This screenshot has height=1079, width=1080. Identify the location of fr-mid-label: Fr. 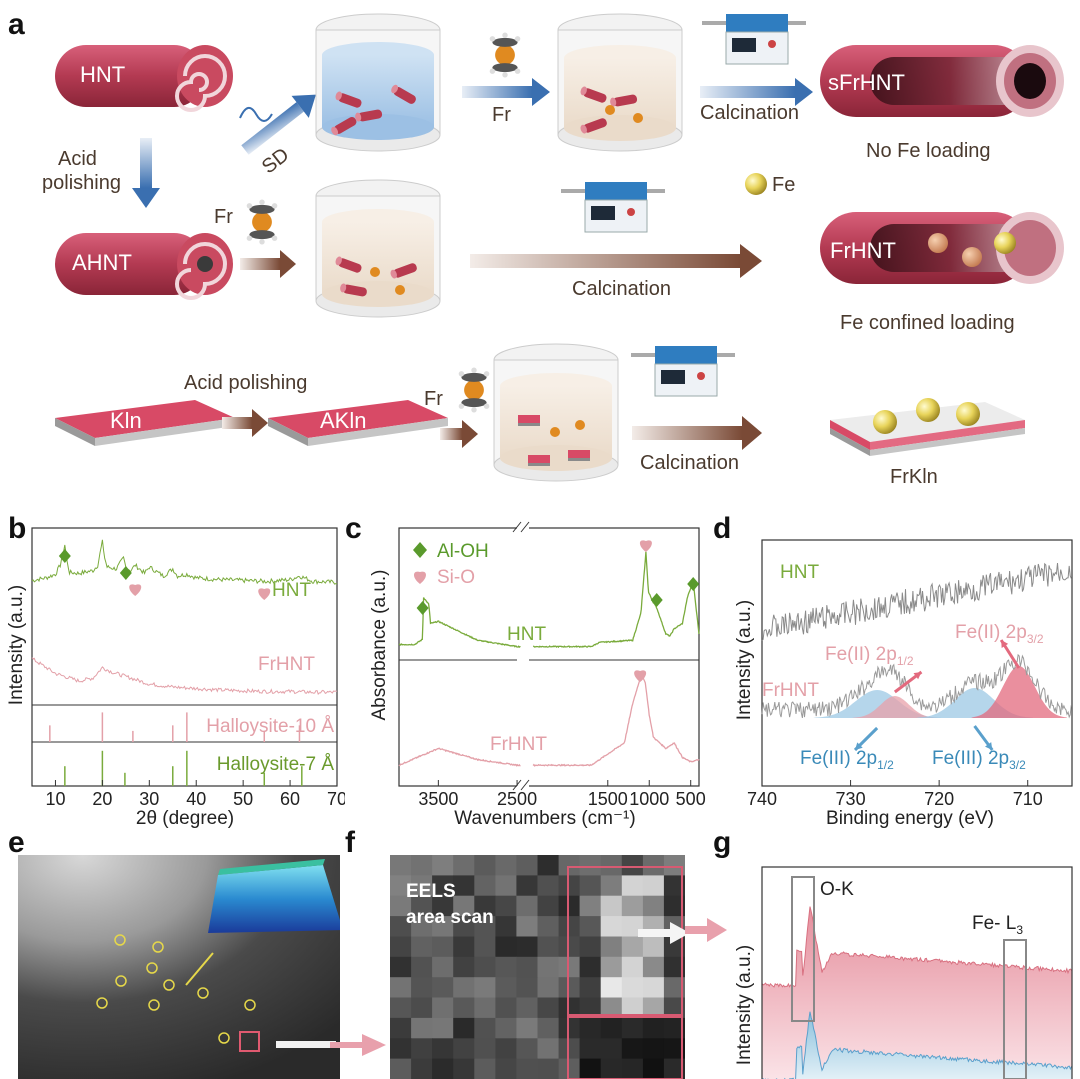
(223, 217).